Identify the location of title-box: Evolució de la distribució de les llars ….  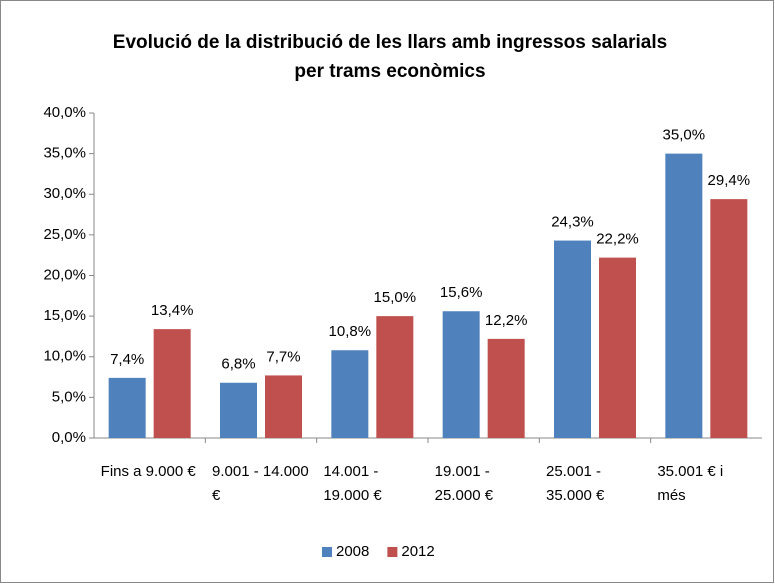
(390, 57).